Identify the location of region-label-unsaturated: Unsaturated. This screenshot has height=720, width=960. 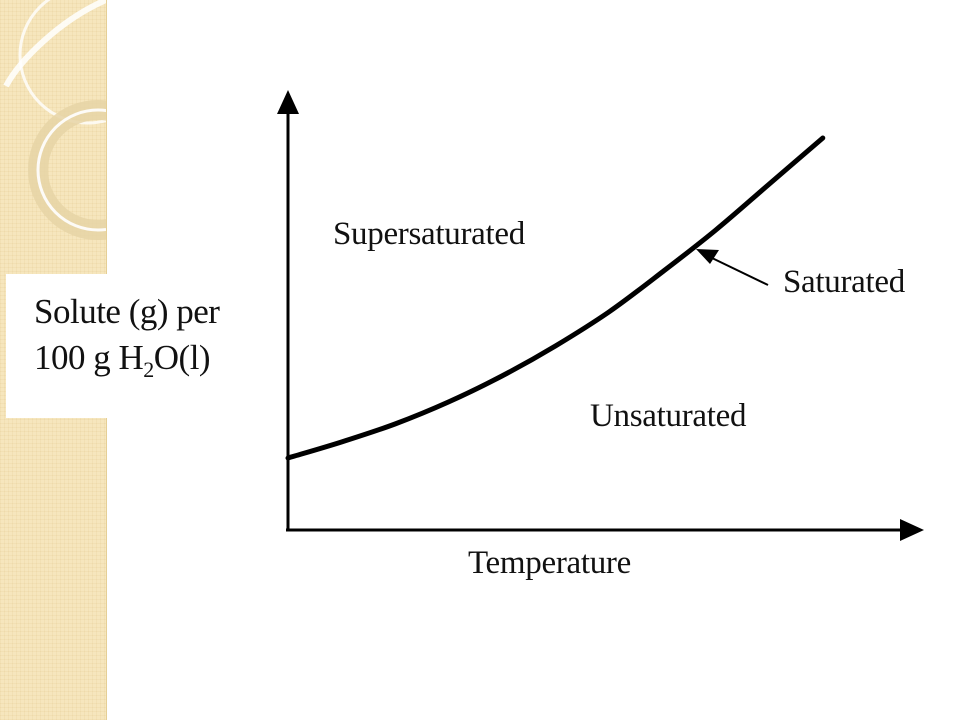
(668, 416).